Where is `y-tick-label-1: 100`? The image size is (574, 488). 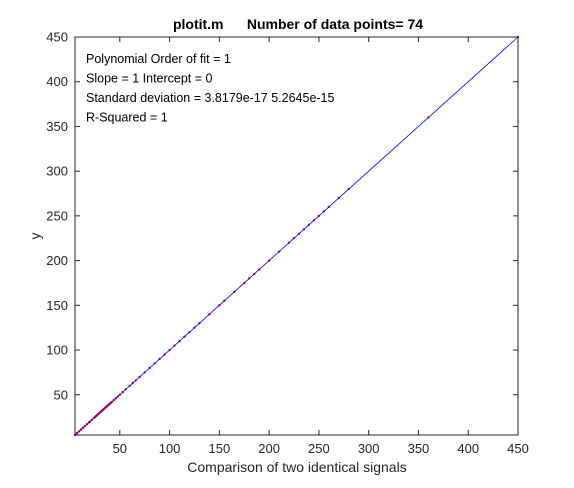
y-tick-label-1: 100 is located at coordinates (57, 350).